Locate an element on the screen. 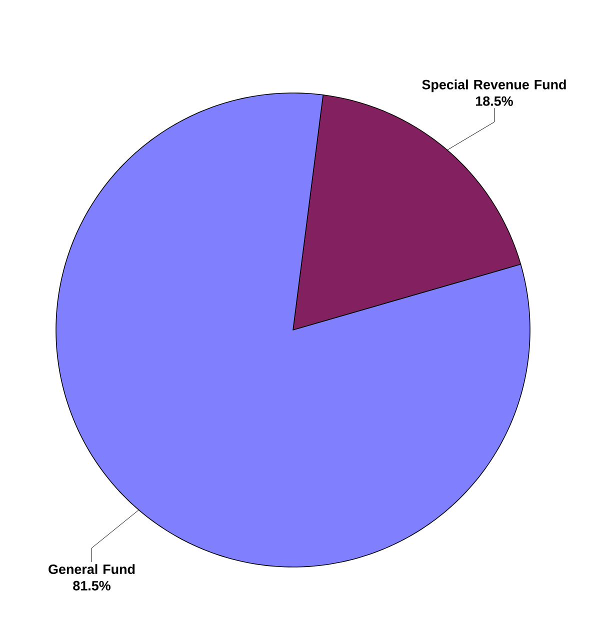  data-label: 18.5% is located at coordinates (494, 101).